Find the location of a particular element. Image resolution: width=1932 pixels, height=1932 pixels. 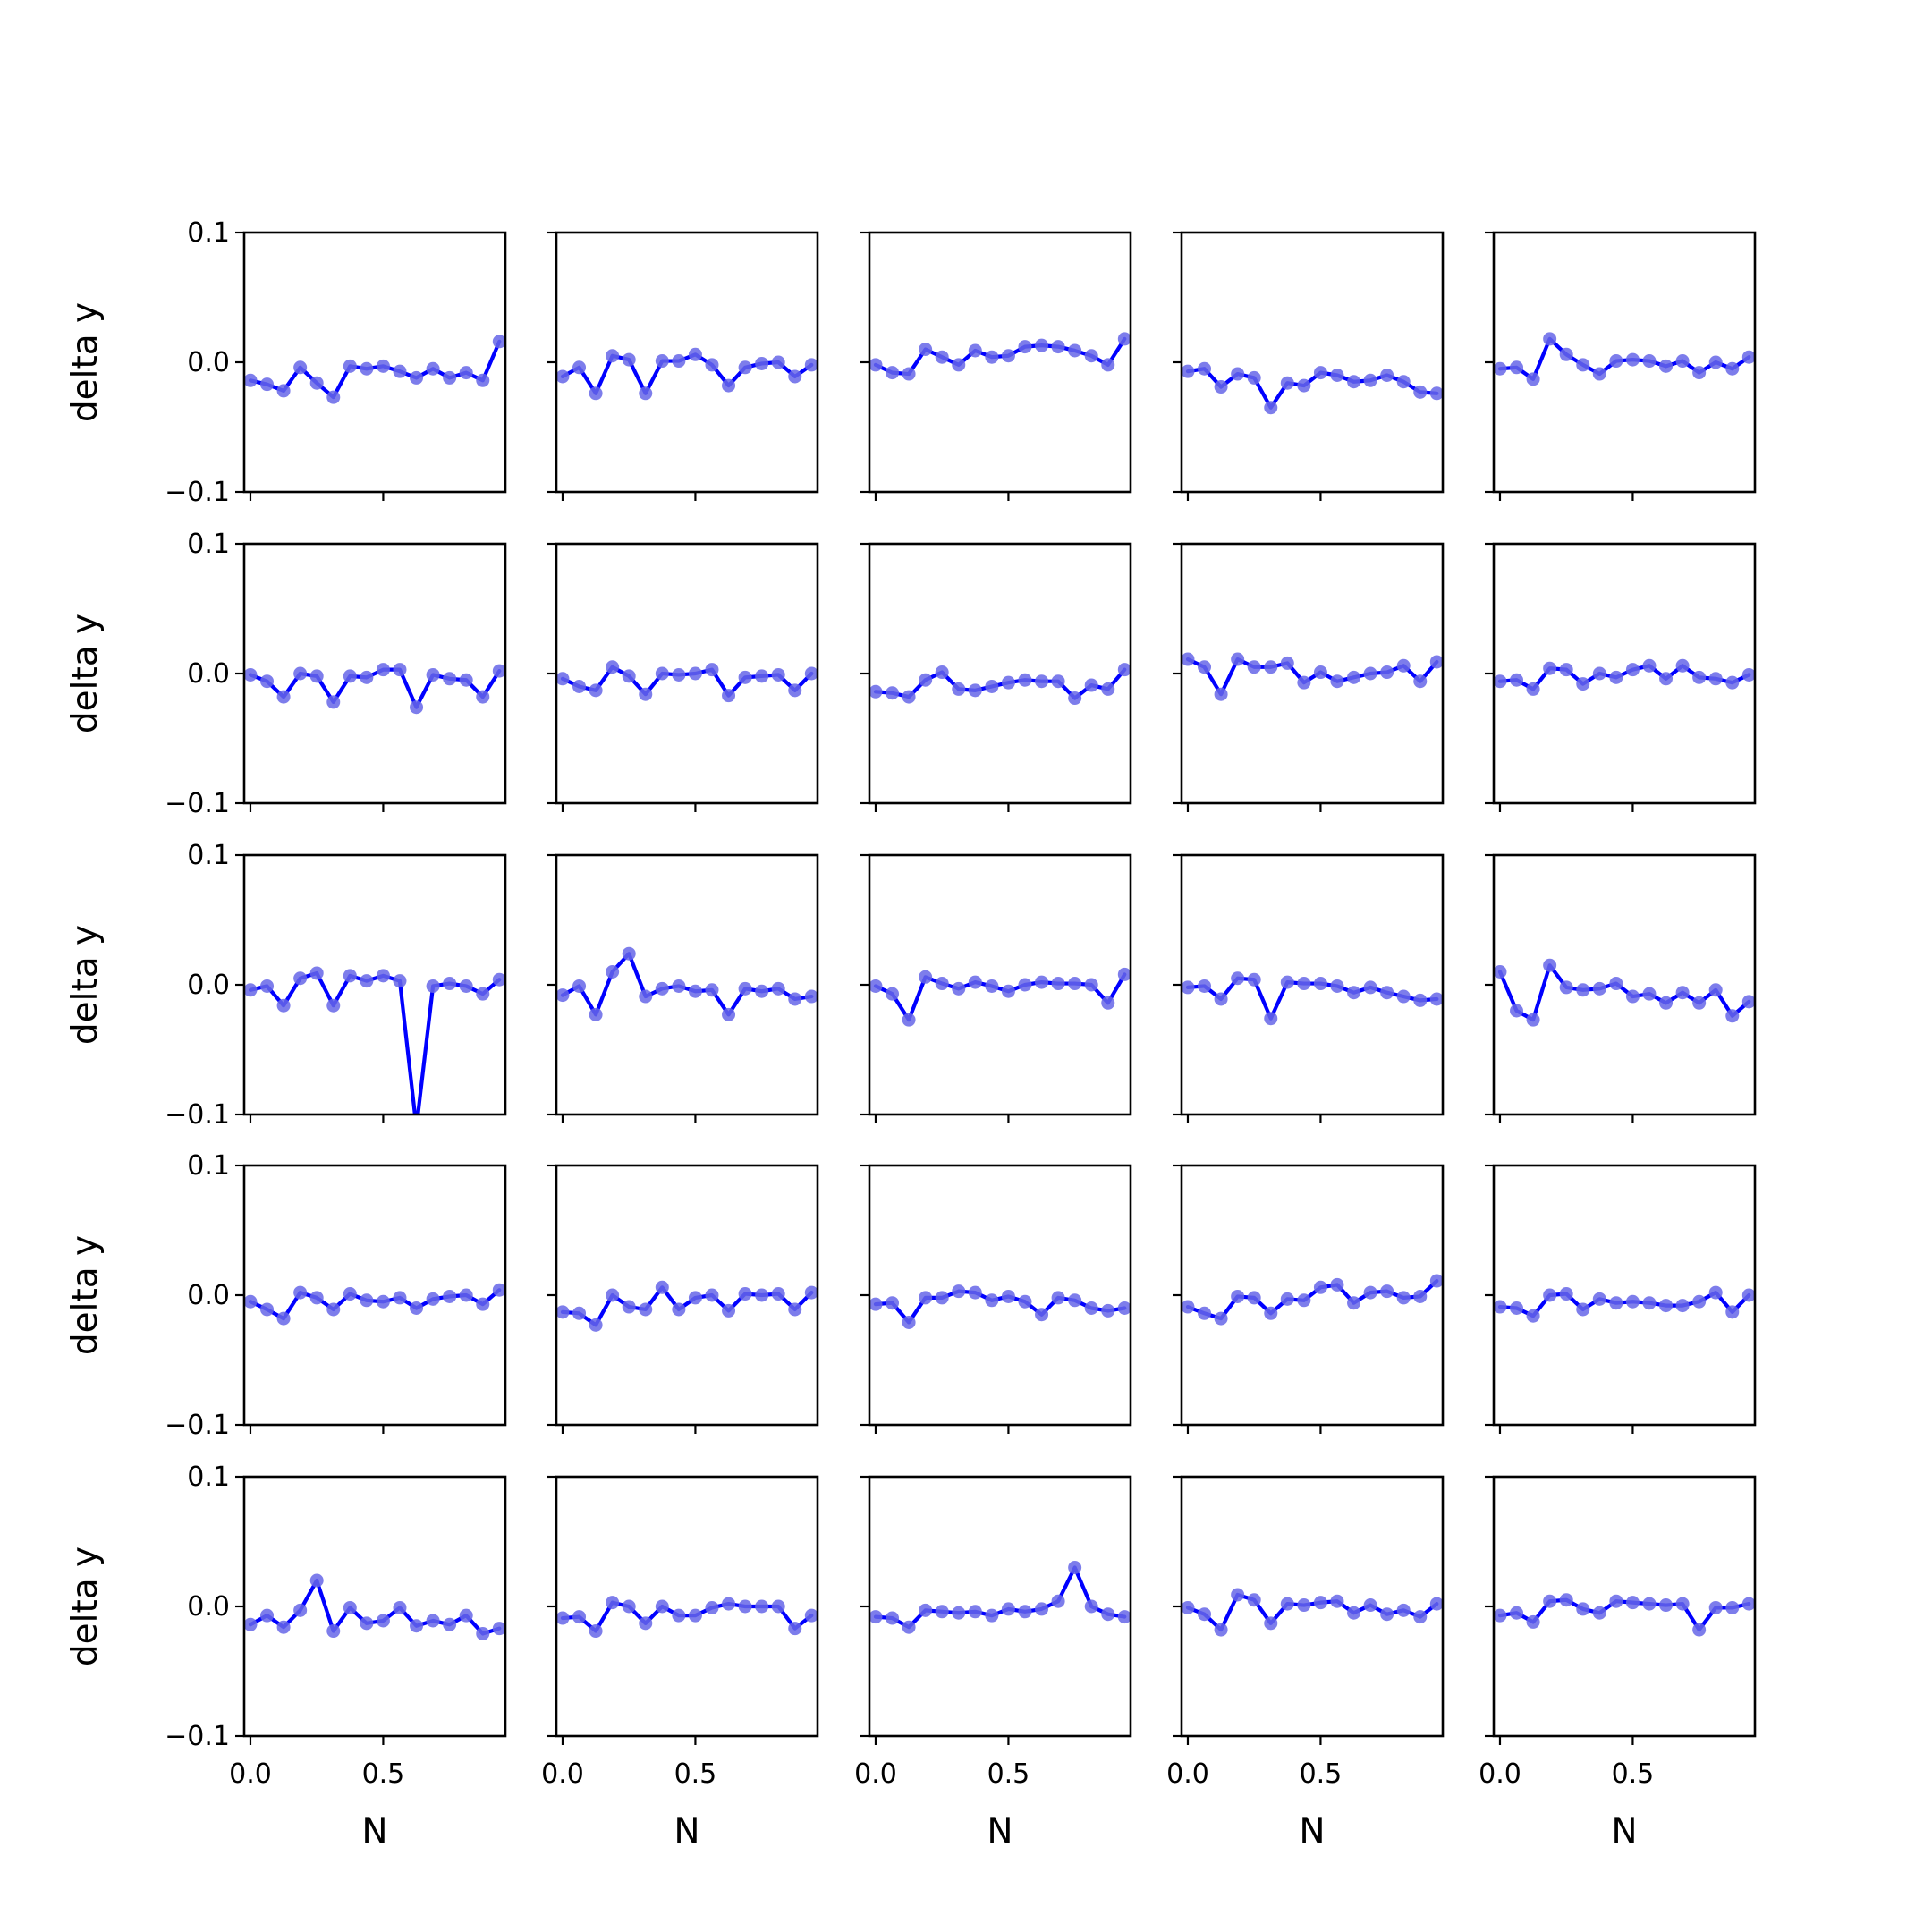

subplot-r4-c0: −0.1 0.0 0.1 0.0 0.5 delta y N is located at coordinates (286, 1657).